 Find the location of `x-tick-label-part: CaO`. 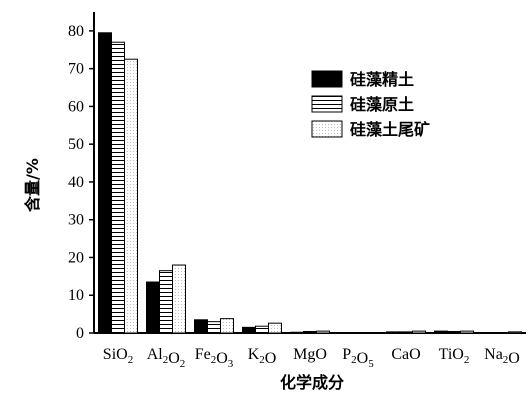

x-tick-label-part: CaO is located at coordinates (405, 354).